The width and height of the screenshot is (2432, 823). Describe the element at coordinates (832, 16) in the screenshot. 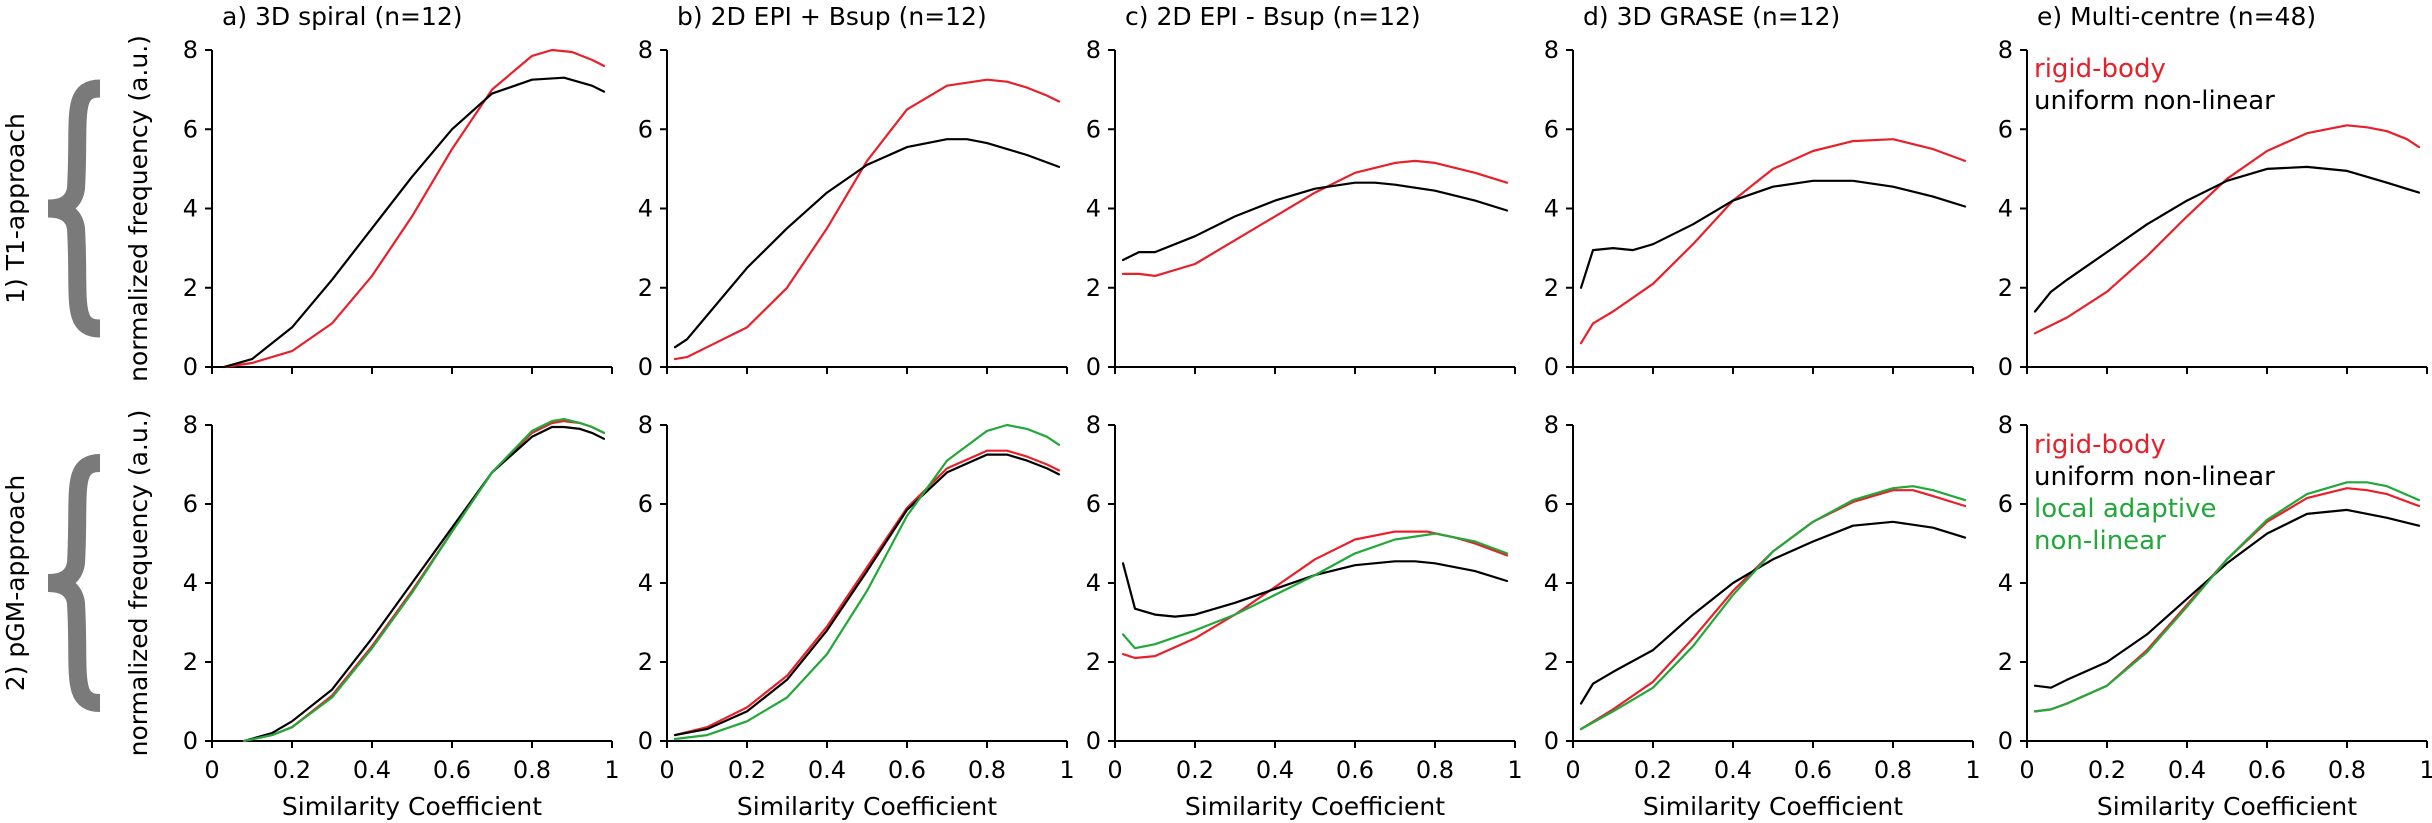

I see `panel-title: b) 2D EPI + Bsup (n=12)` at that location.